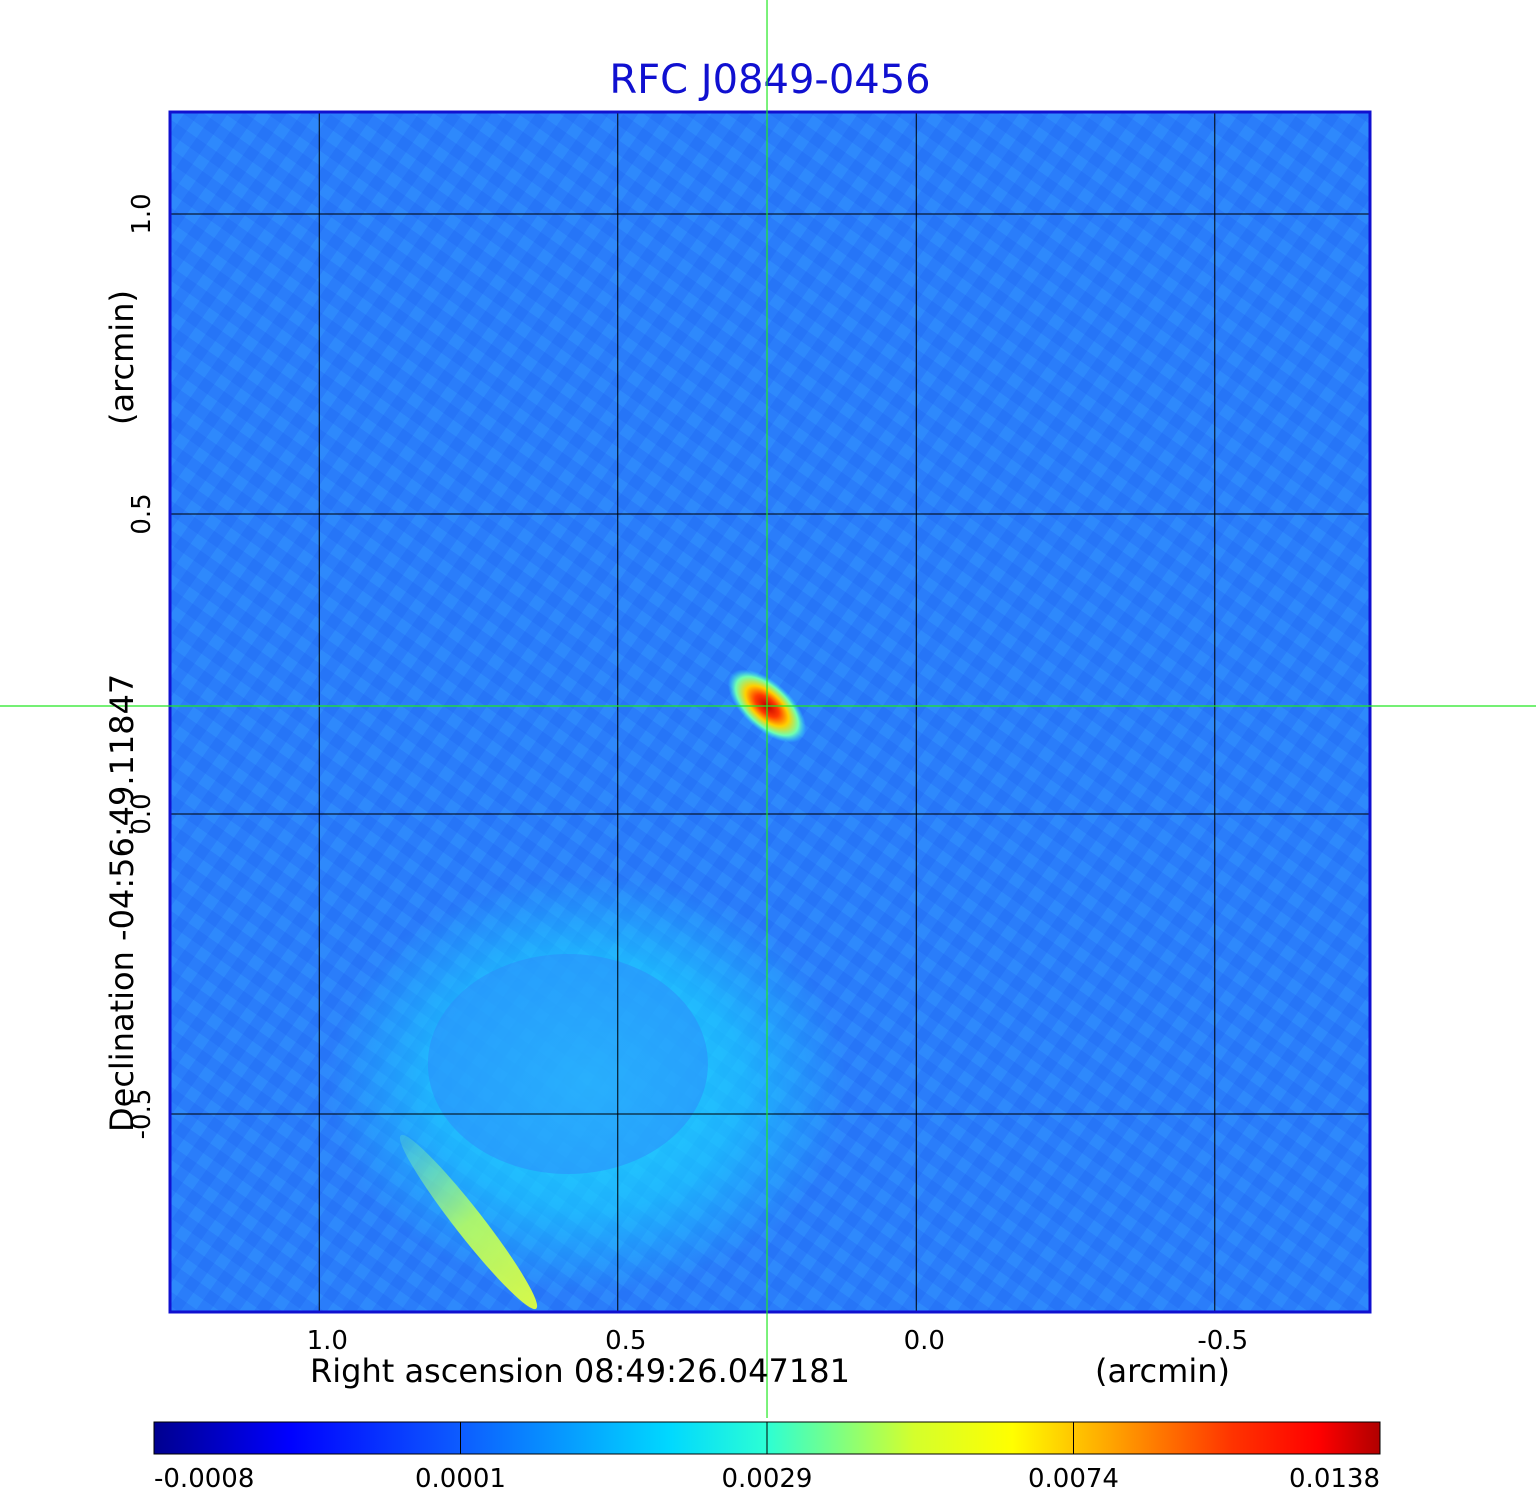 The image size is (1536, 1511). I want to click on emission-features, so click(587, 989).